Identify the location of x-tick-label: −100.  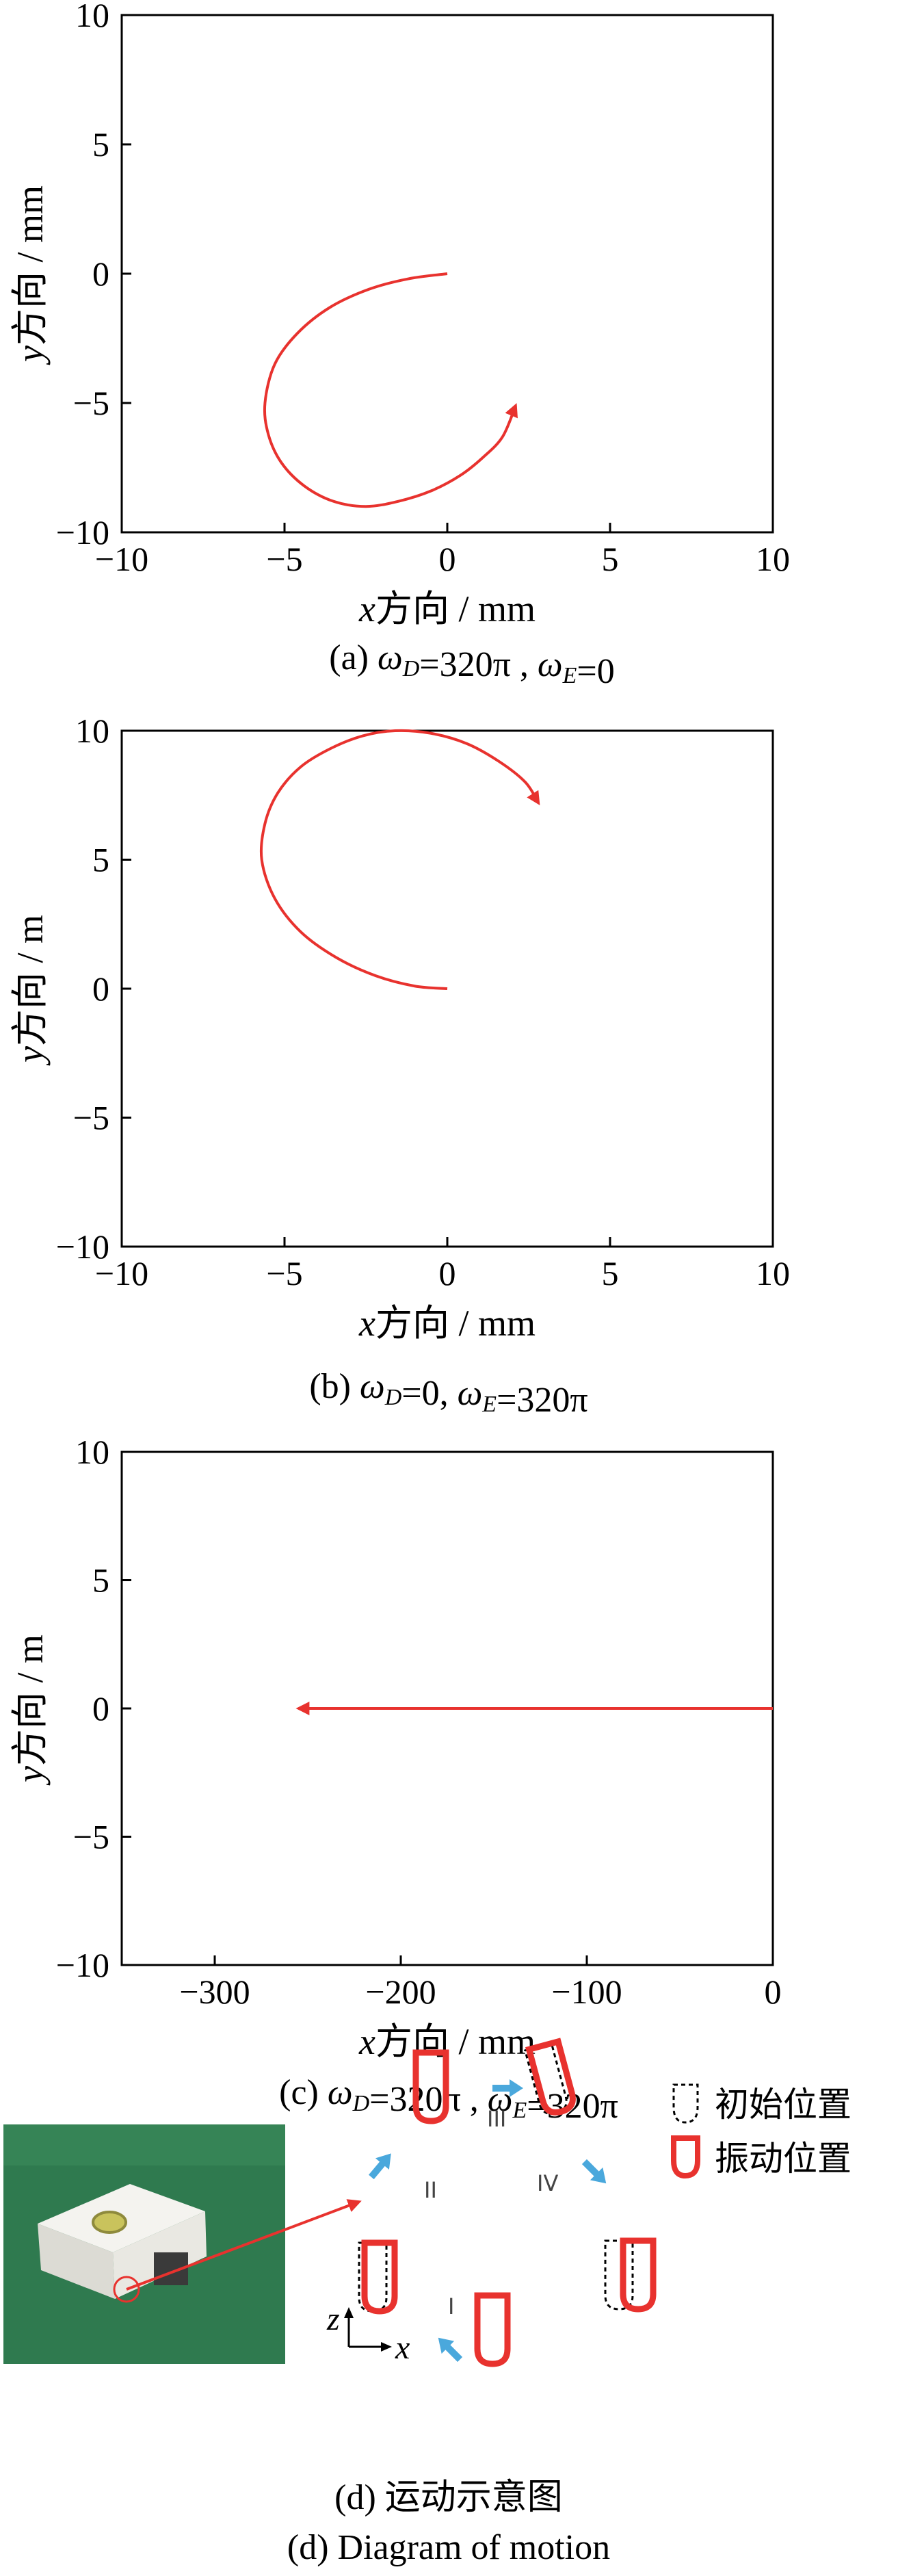
(586, 1992).